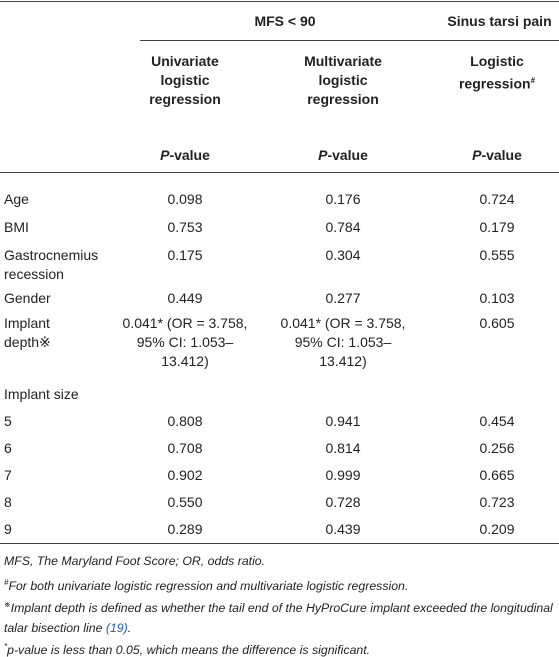 The height and width of the screenshot is (657, 559). What do you see at coordinates (497, 199) in the screenshot?
I see `cell-value: 0.724` at bounding box center [497, 199].